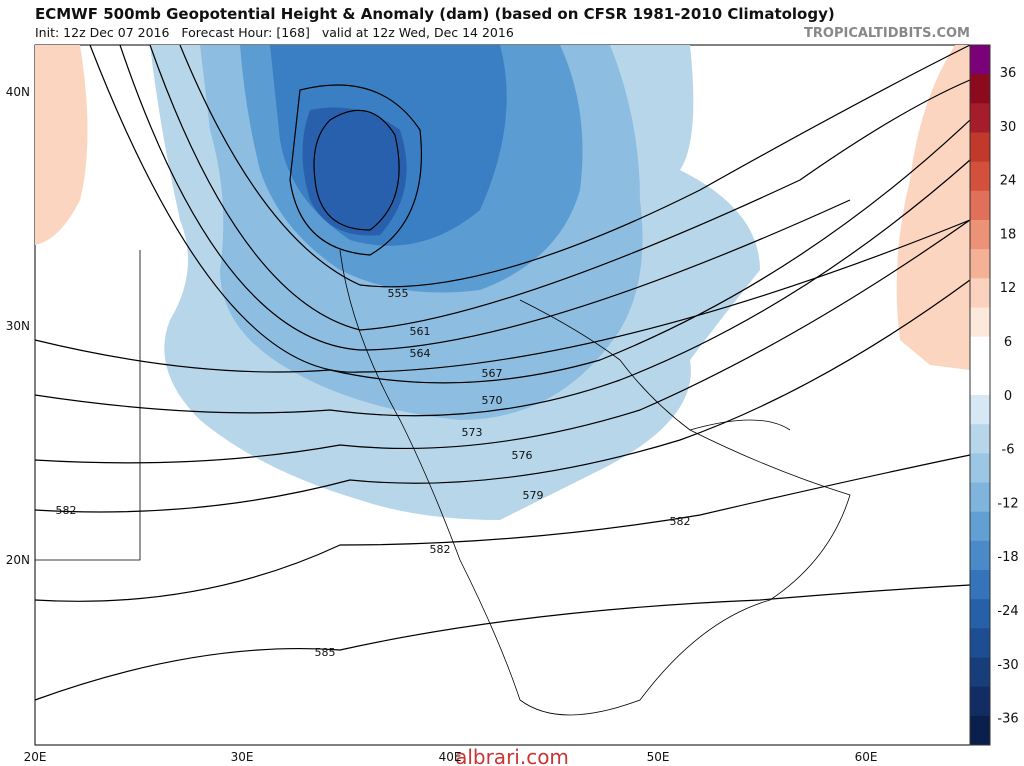 This screenshot has width=1024, height=766. I want to click on colorbar: 36 30 24 18 12 6 0 -6 -12 -18 -24 -30 -36, so click(994, 395).